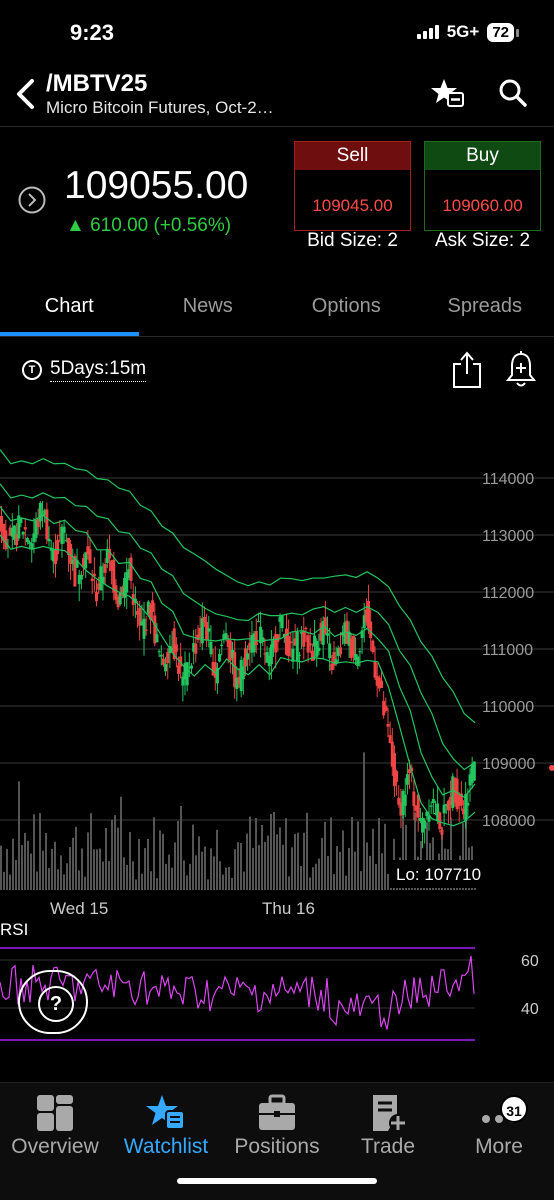 The height and width of the screenshot is (1200, 554). Describe the element at coordinates (208, 311) in the screenshot. I see `tab-news: News` at that location.